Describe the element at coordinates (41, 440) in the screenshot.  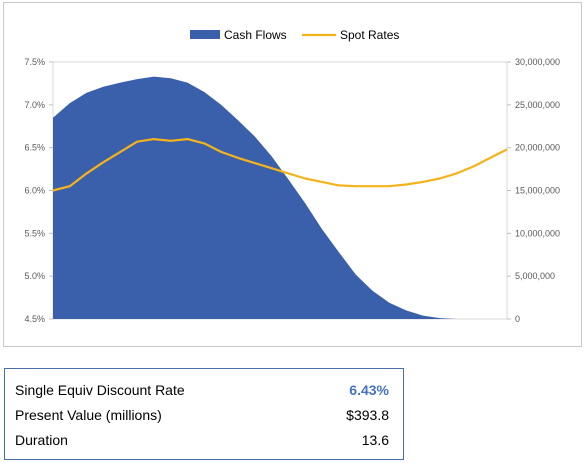
I see `summary-label: Duration` at that location.